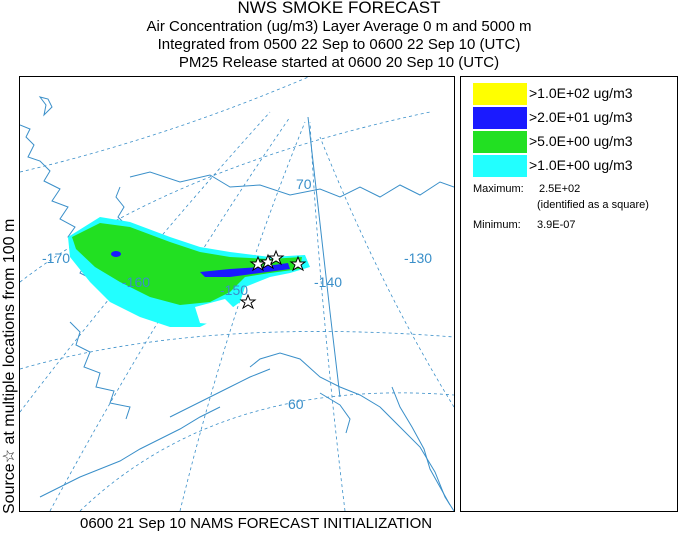 The image size is (678, 536). I want to click on legend-item: >5.0E+00 ug/m3, so click(573, 142).